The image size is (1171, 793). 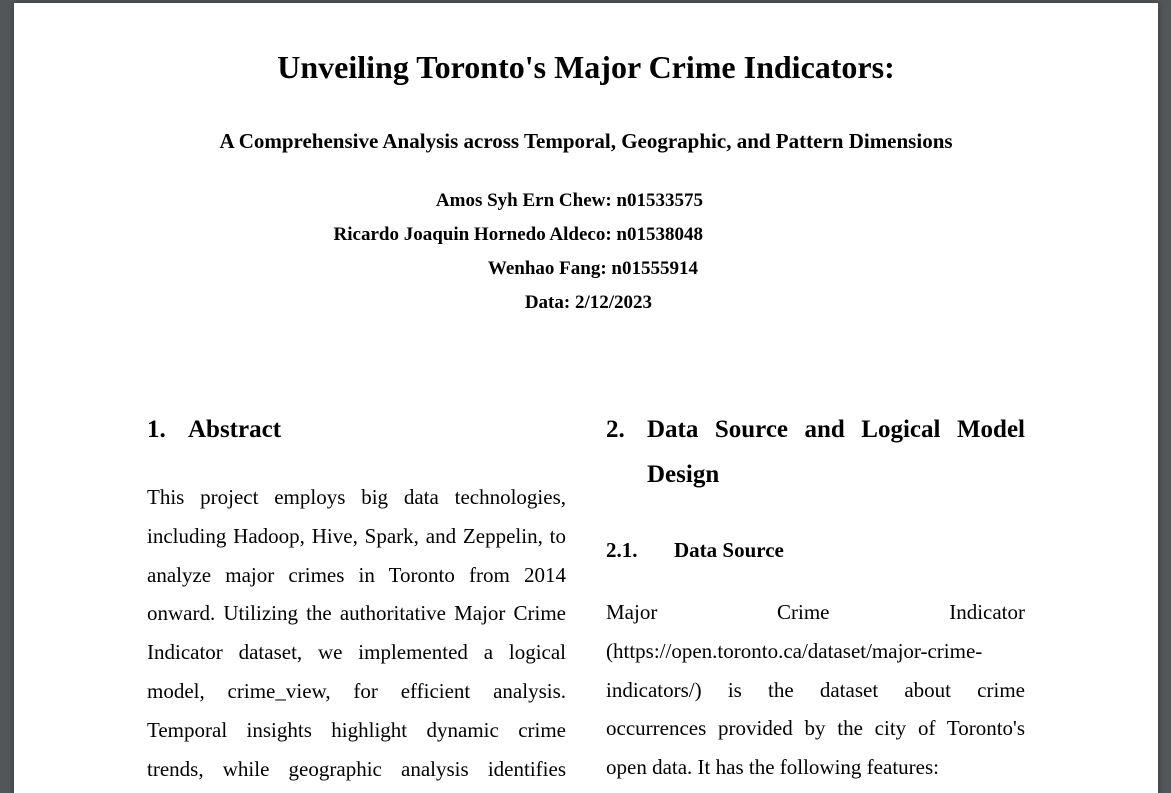 I want to click on data-source-heading: 2. Data Source and Logical Model Design, so click(x=815, y=452).